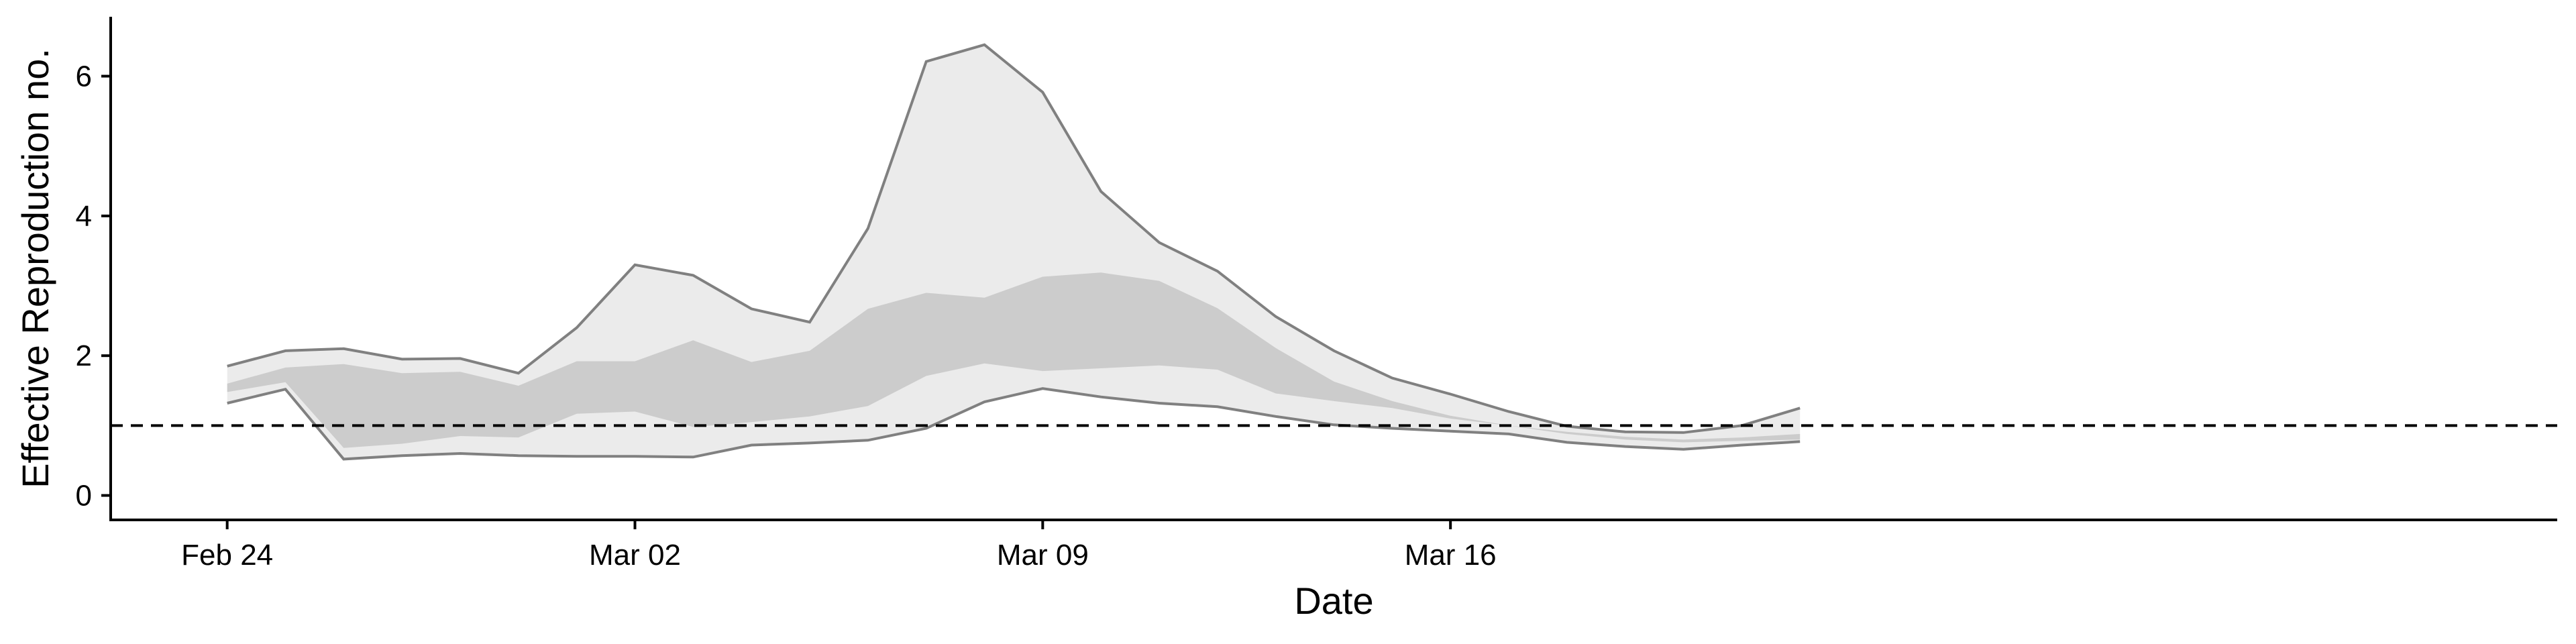 The width and height of the screenshot is (2576, 644). I want to click on y-tick-label: 2, so click(84, 355).